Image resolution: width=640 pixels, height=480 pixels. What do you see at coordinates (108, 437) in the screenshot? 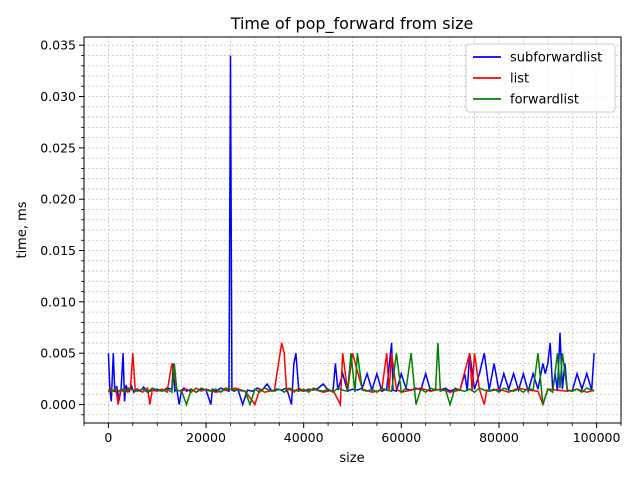
I see `x-tick-label: 0` at bounding box center [108, 437].